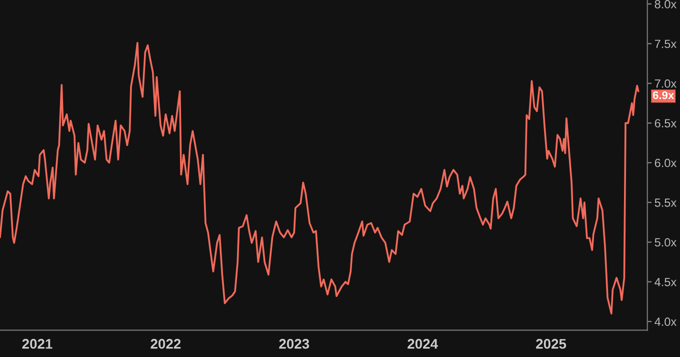 The height and width of the screenshot is (357, 680). What do you see at coordinates (663, 95) in the screenshot?
I see `text: 6.9x` at bounding box center [663, 95].